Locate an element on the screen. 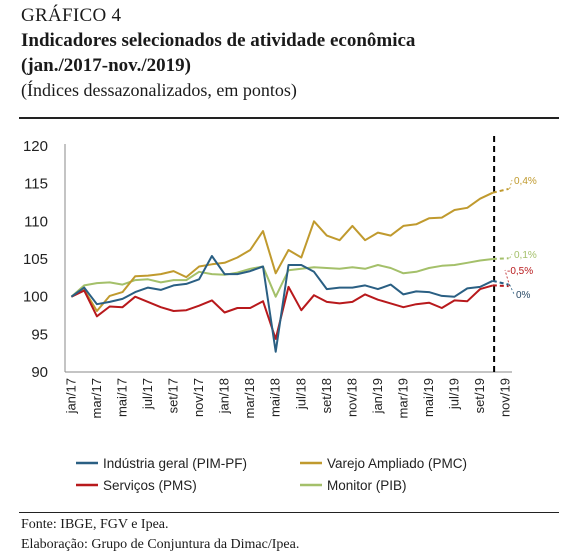 The width and height of the screenshot is (568, 559). monitor-legend-label: Monitor (PIB) is located at coordinates (367, 485).